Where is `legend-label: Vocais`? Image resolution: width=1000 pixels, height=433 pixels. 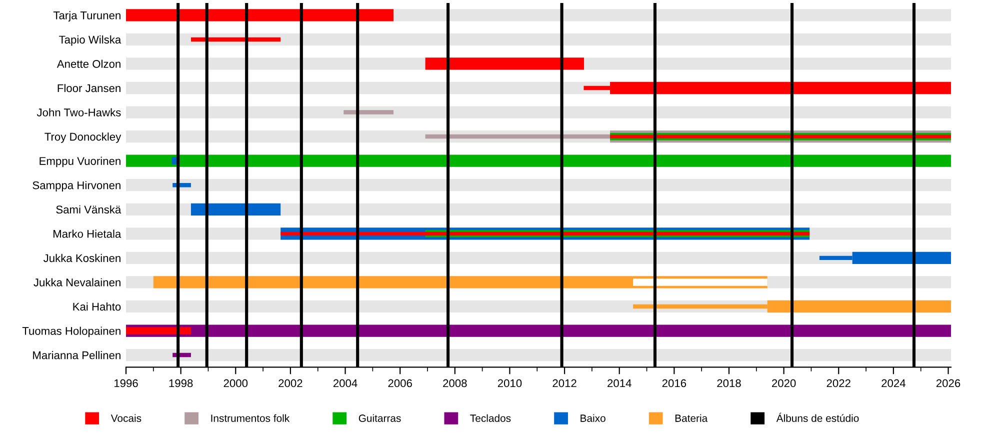 legend-label: Vocais is located at coordinates (126, 418).